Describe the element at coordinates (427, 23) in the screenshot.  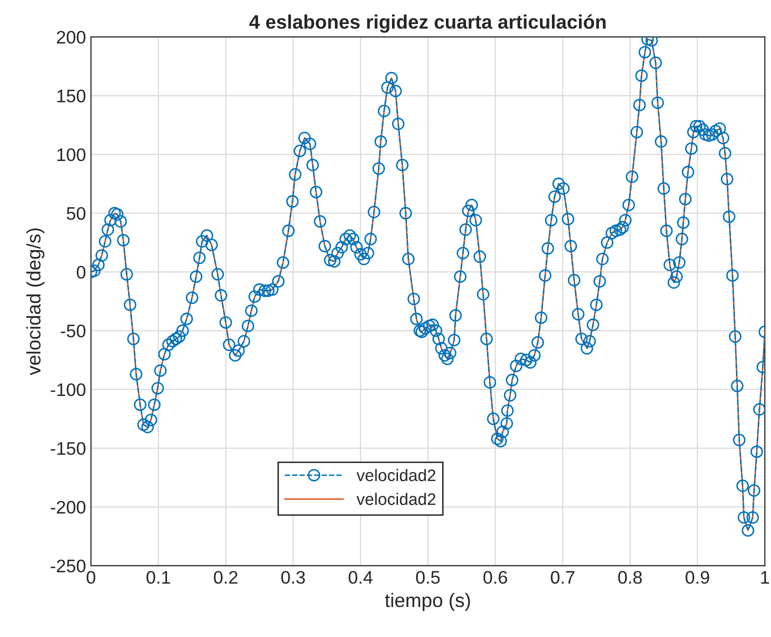
I see `chart-title: 4 eslabones rigidez cuarta articulación` at that location.